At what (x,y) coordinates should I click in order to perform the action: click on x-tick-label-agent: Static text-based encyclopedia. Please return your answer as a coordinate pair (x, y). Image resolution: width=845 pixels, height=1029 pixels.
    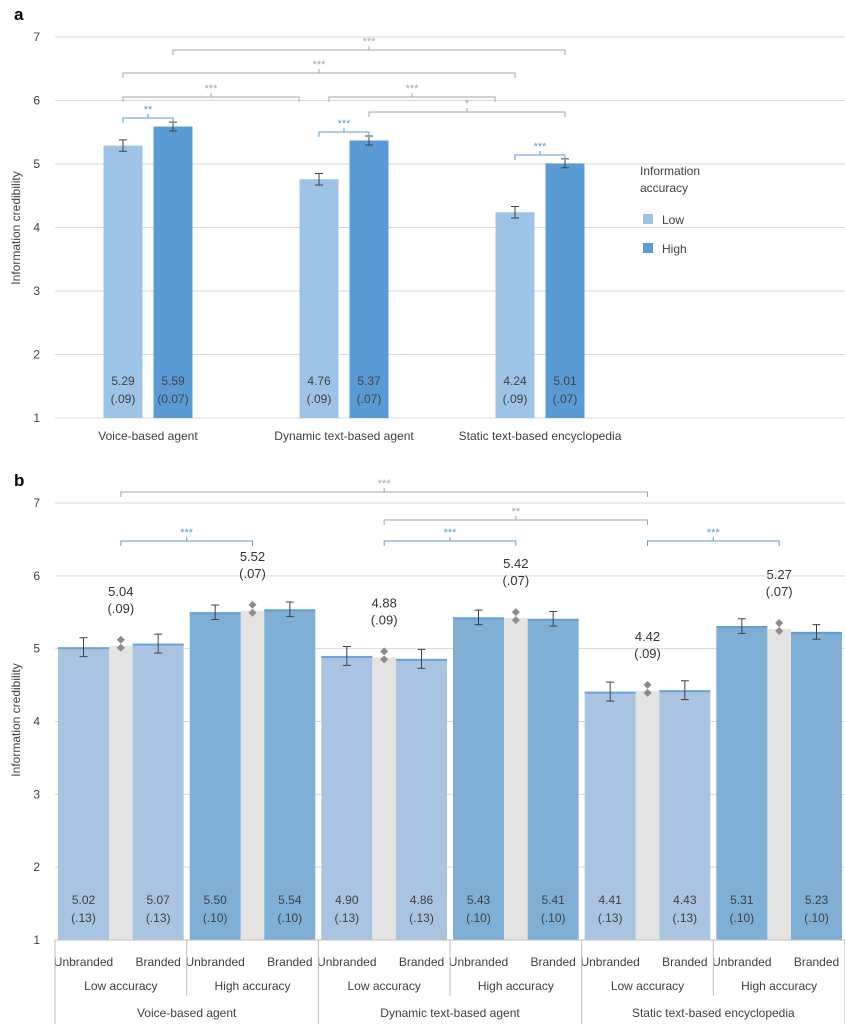
    Looking at the image, I should click on (713, 1013).